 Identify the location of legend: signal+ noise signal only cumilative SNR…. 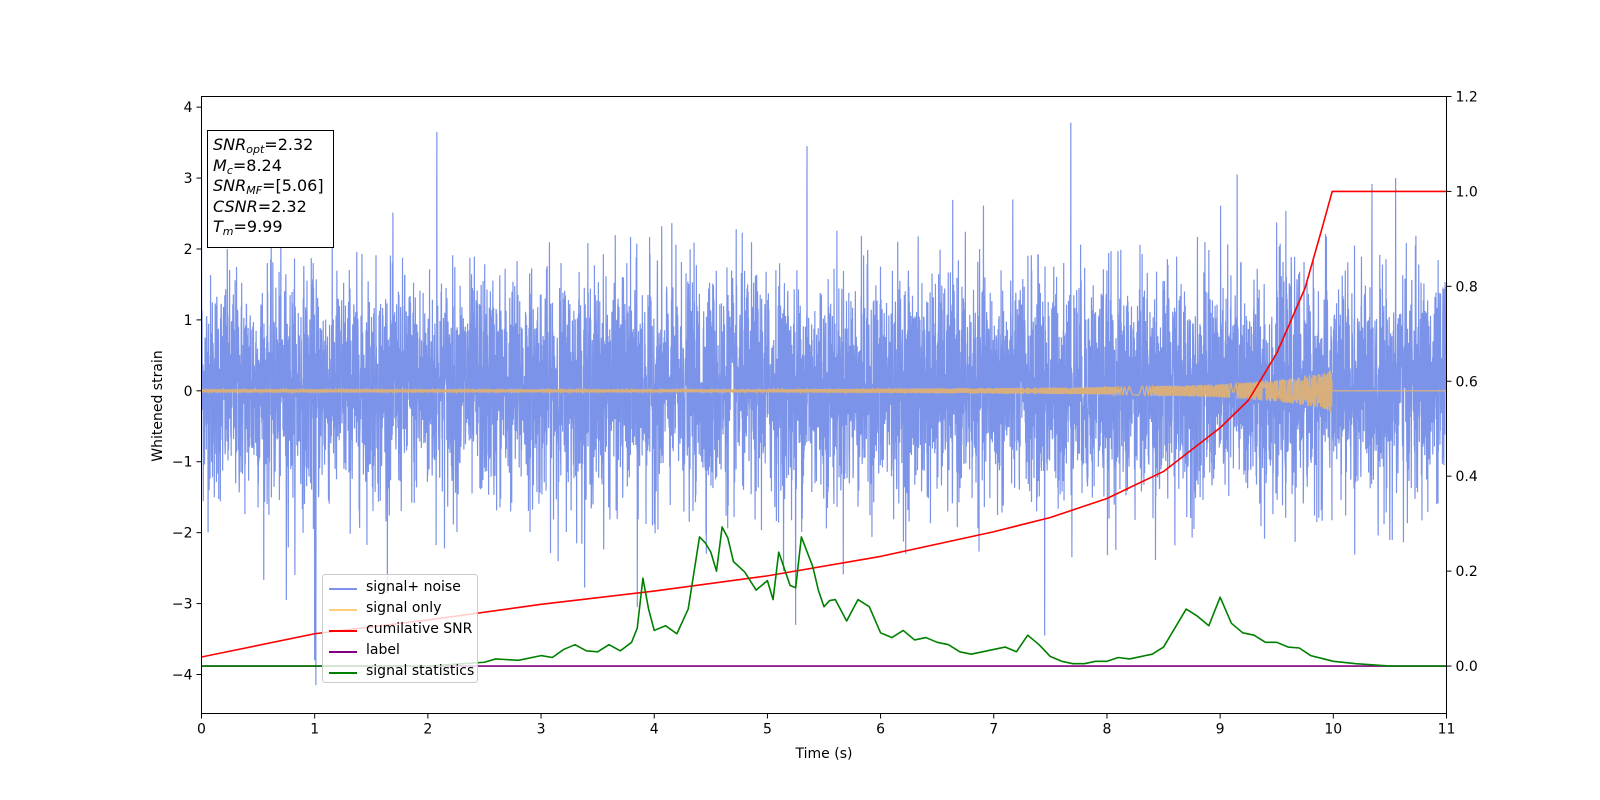
(400, 628).